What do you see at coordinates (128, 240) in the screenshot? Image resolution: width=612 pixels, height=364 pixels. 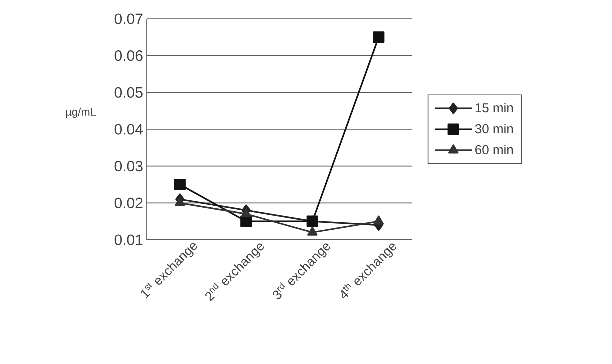 I see `y-tick-label: 0.01` at bounding box center [128, 240].